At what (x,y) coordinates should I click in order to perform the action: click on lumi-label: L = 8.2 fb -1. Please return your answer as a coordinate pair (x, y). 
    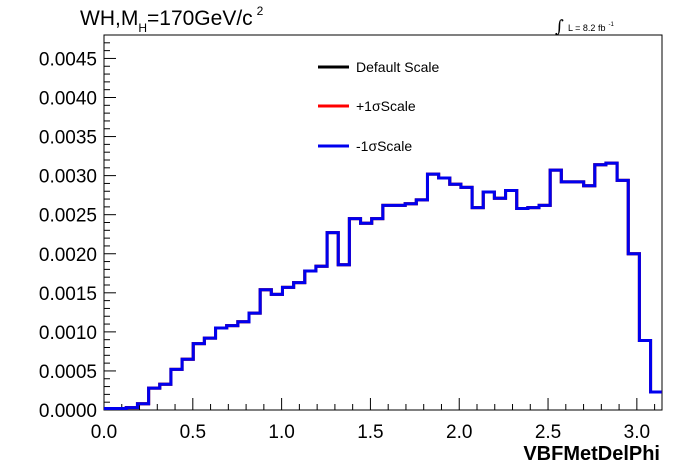
    Looking at the image, I should click on (591, 27).